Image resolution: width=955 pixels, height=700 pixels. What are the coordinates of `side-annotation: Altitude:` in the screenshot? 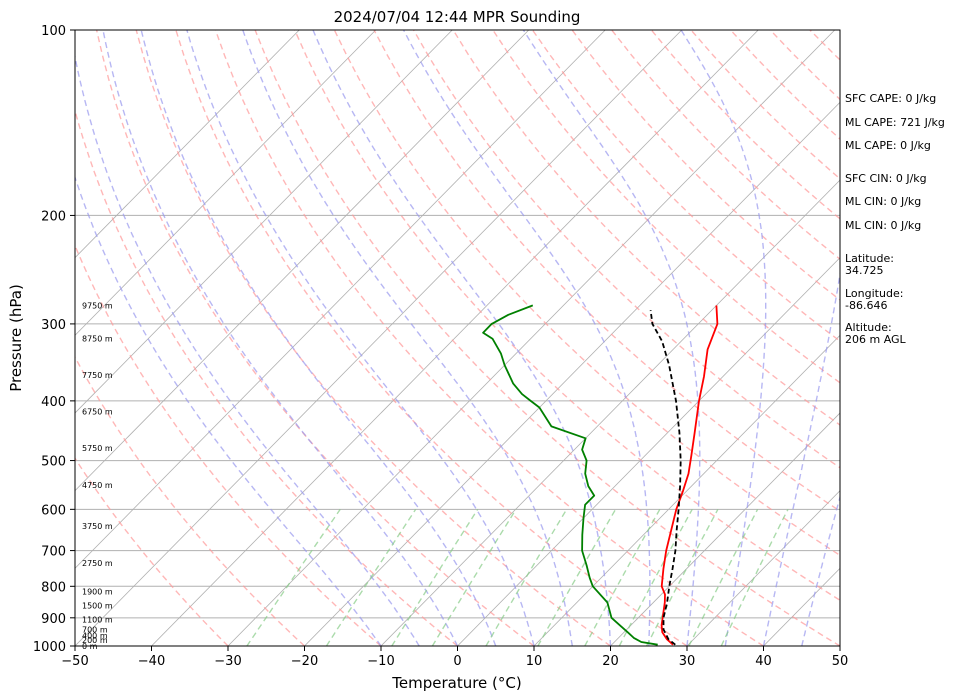 It's located at (868, 327).